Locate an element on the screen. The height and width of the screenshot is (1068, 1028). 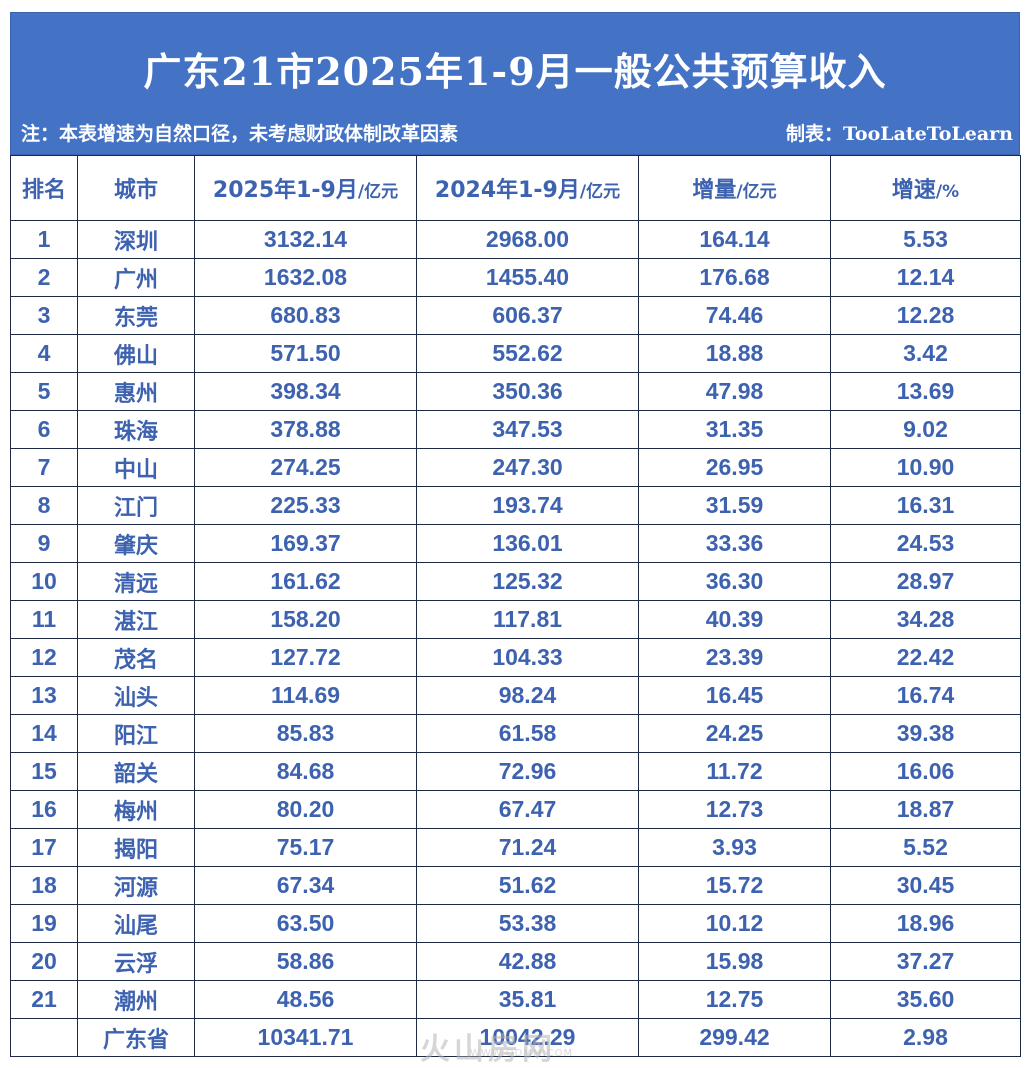
header-city: 城市 is located at coordinates (136, 188).